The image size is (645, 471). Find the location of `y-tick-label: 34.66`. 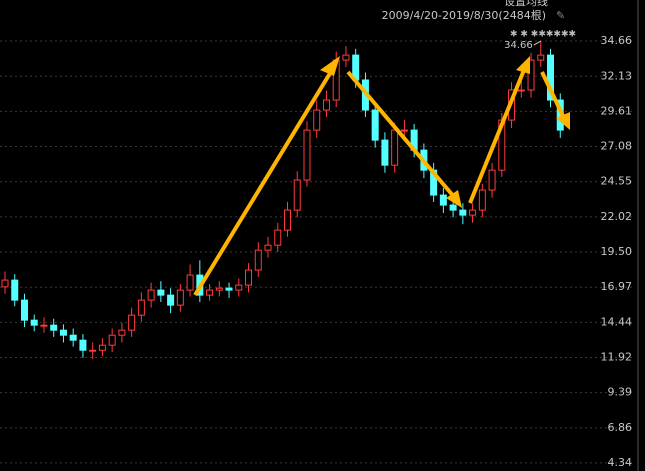

y-tick-label: 34.66 is located at coordinates (617, 40).